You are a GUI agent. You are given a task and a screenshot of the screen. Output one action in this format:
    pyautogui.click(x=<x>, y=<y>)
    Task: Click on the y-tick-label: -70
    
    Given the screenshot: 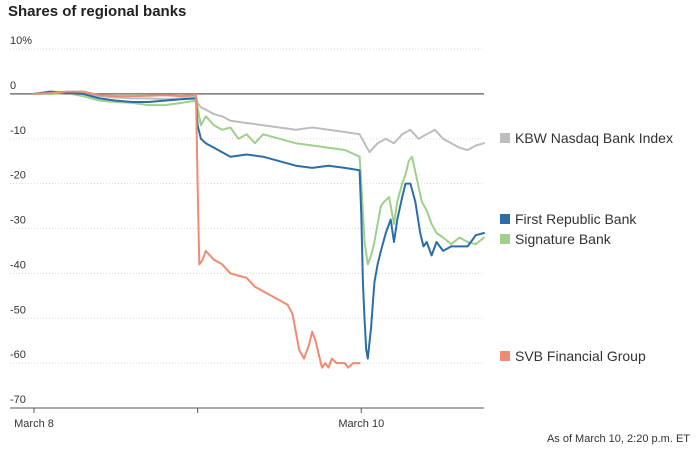 What is the action you would take?
    pyautogui.click(x=18, y=400)
    